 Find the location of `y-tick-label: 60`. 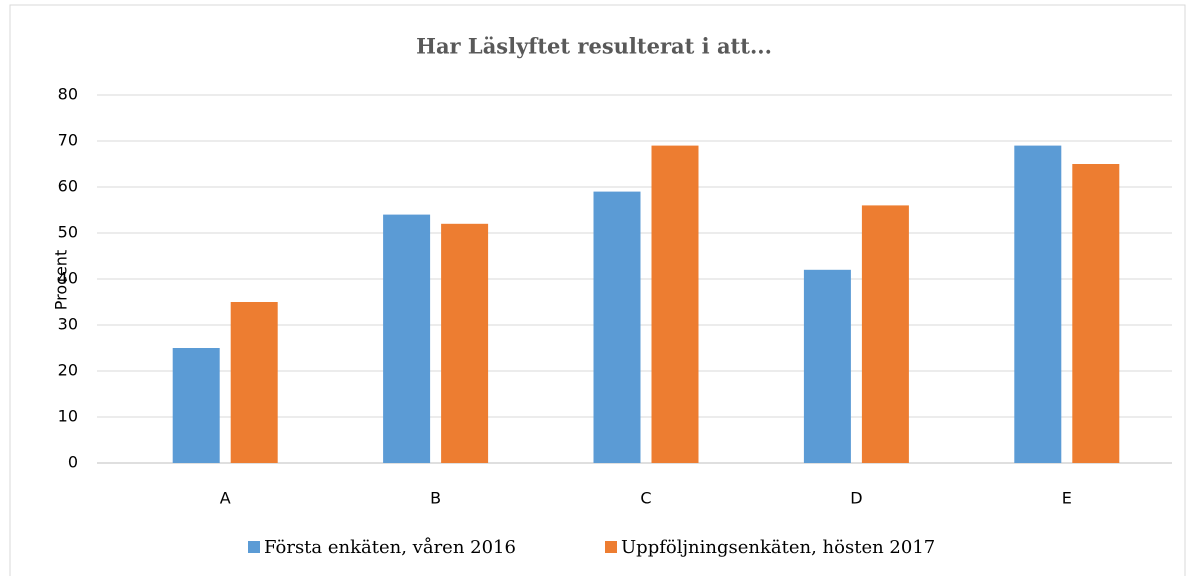

y-tick-label: 60 is located at coordinates (68, 186).